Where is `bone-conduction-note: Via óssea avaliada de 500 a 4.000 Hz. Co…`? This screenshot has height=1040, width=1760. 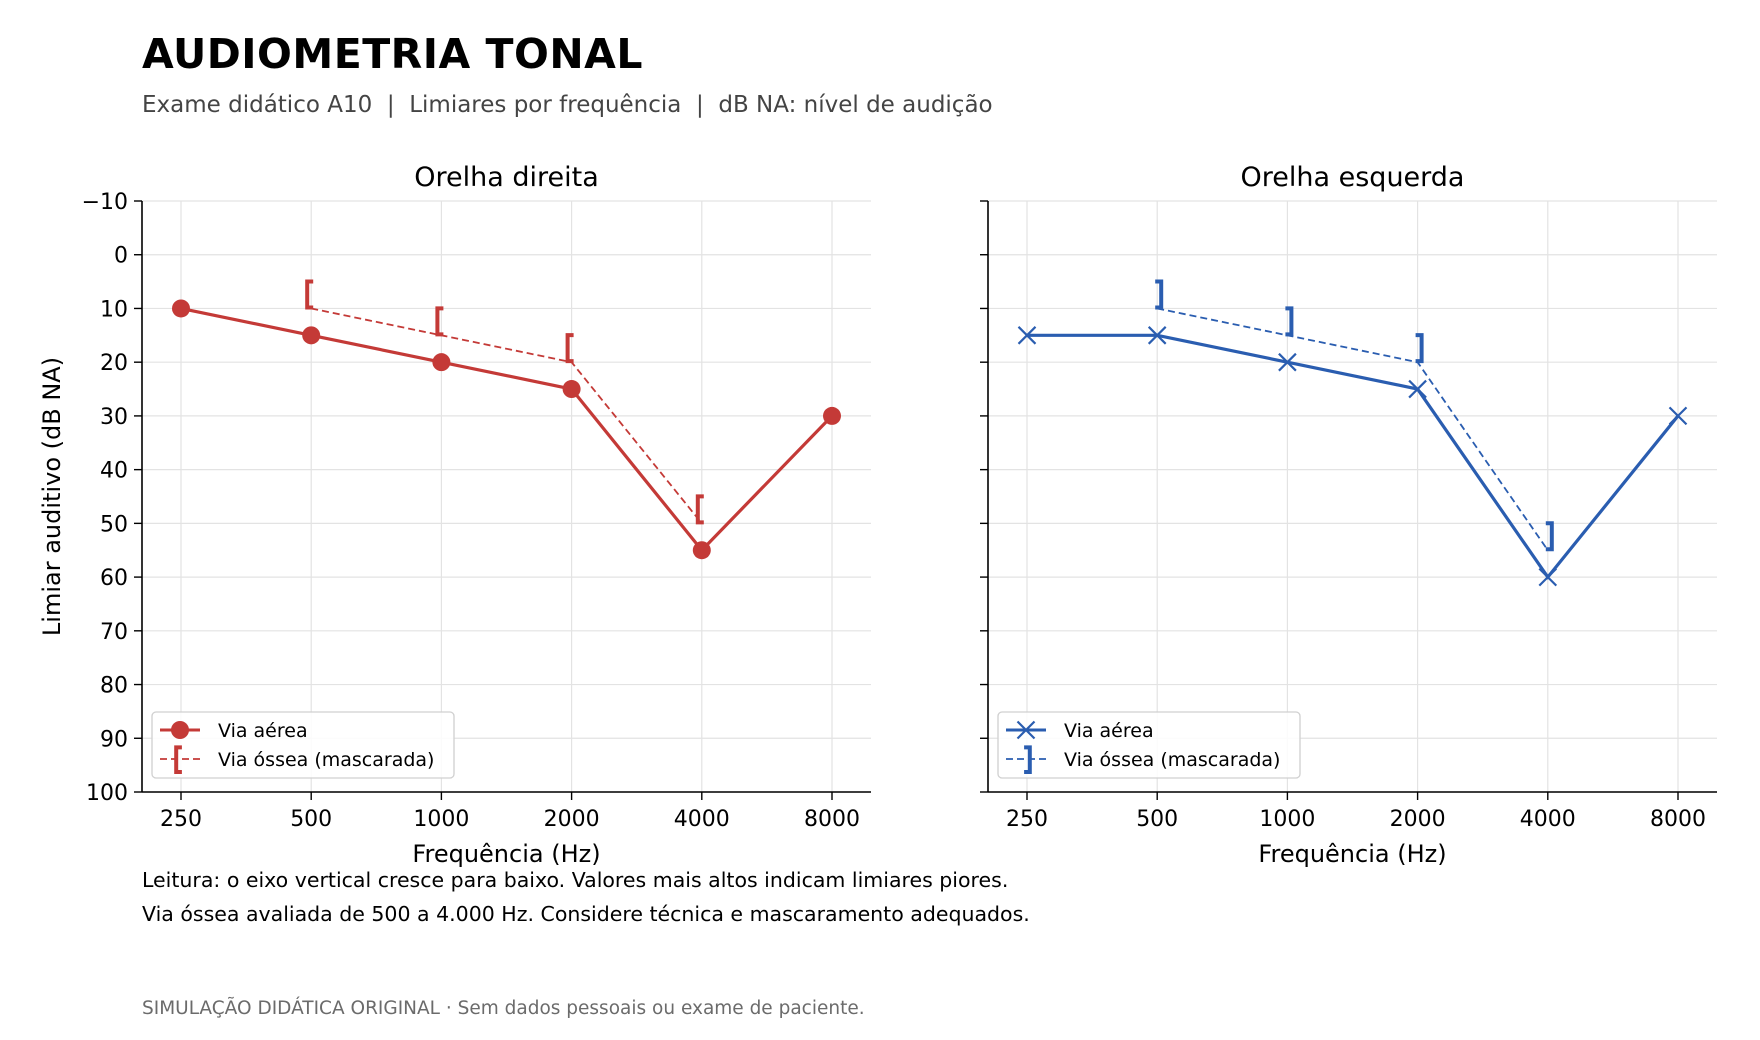 bone-conduction-note: Via óssea avaliada de 500 a 4.000 Hz. Co… is located at coordinates (586, 914).